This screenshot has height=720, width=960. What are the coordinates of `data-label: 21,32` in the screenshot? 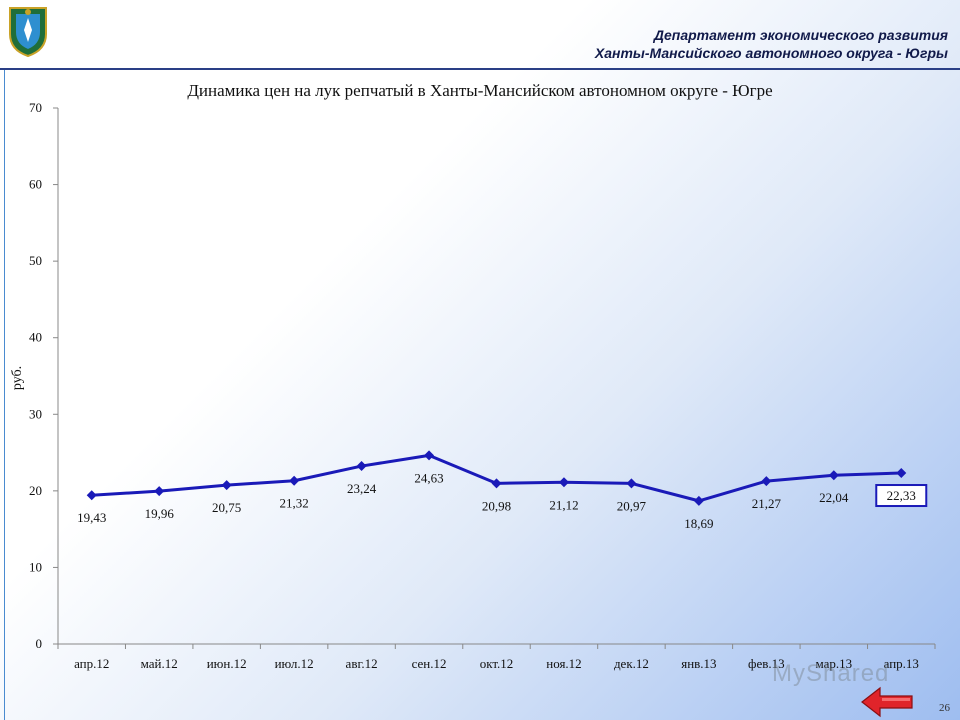 It's located at (293, 503).